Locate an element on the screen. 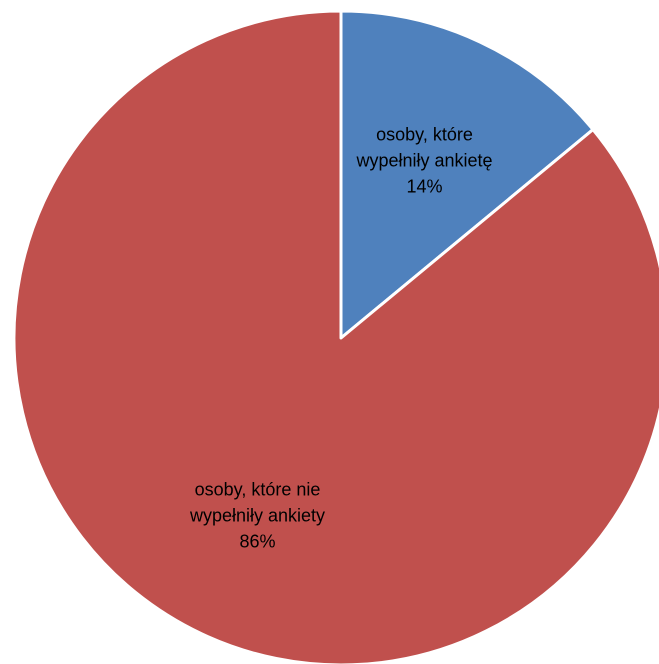  slice-percent-label: 86% is located at coordinates (257, 542).